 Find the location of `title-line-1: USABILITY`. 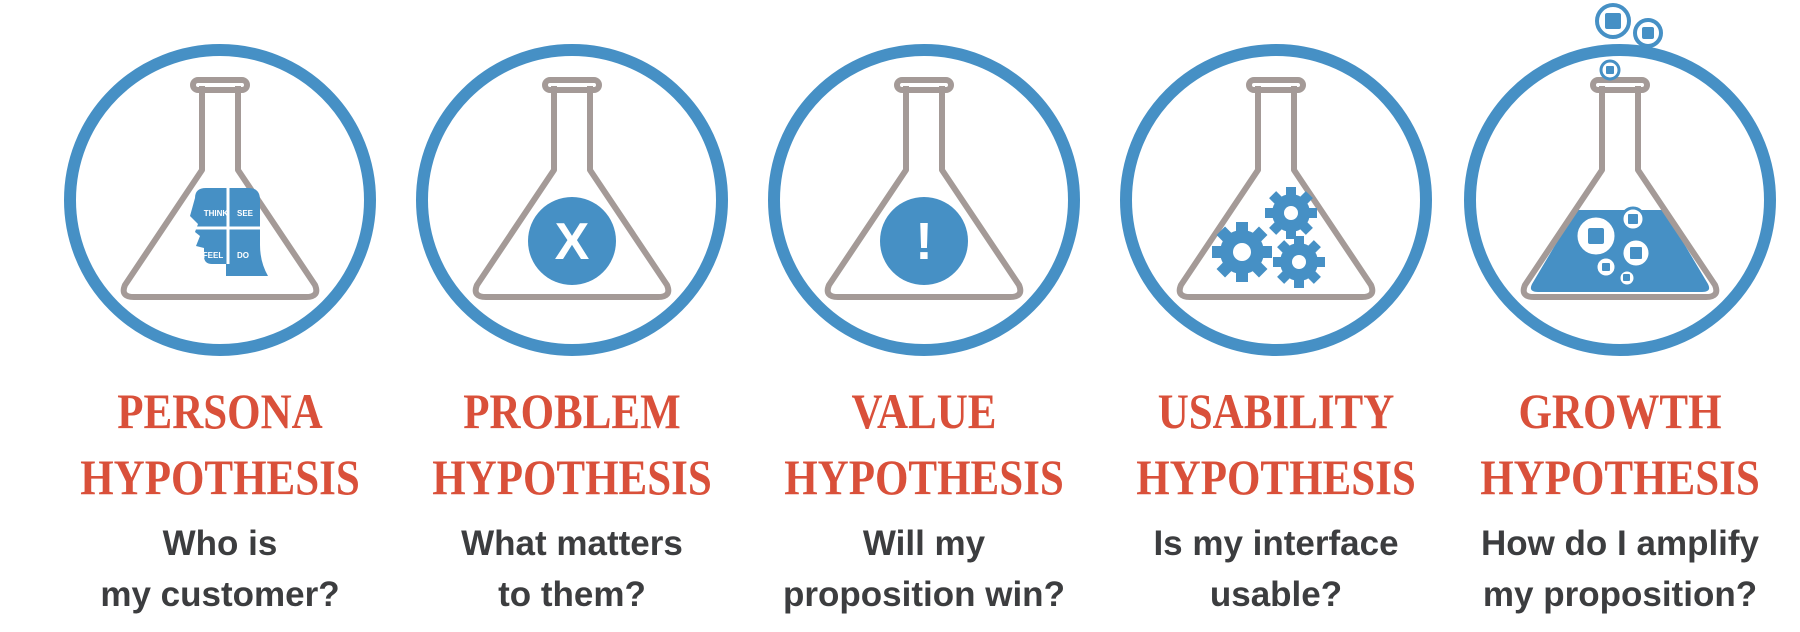

title-line-1: USABILITY is located at coordinates (1276, 411).